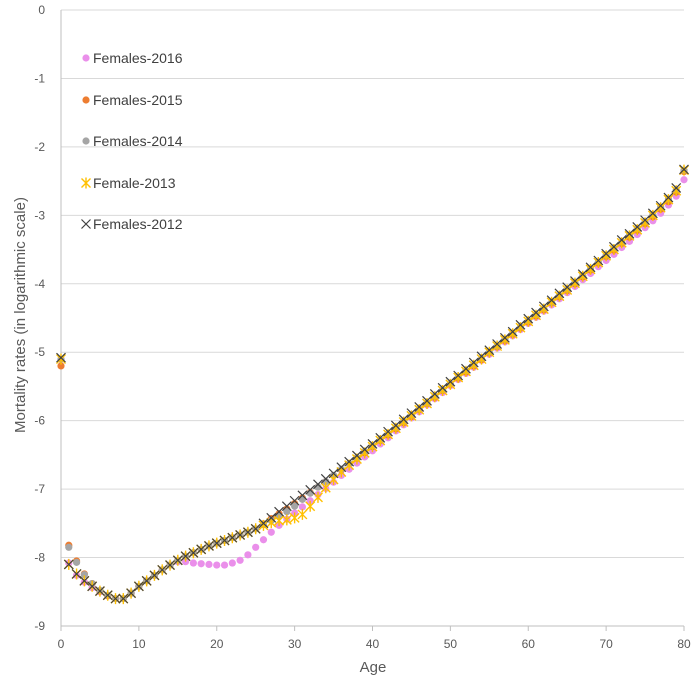  What do you see at coordinates (139, 644) in the screenshot?
I see `x-tick-label: 10` at bounding box center [139, 644].